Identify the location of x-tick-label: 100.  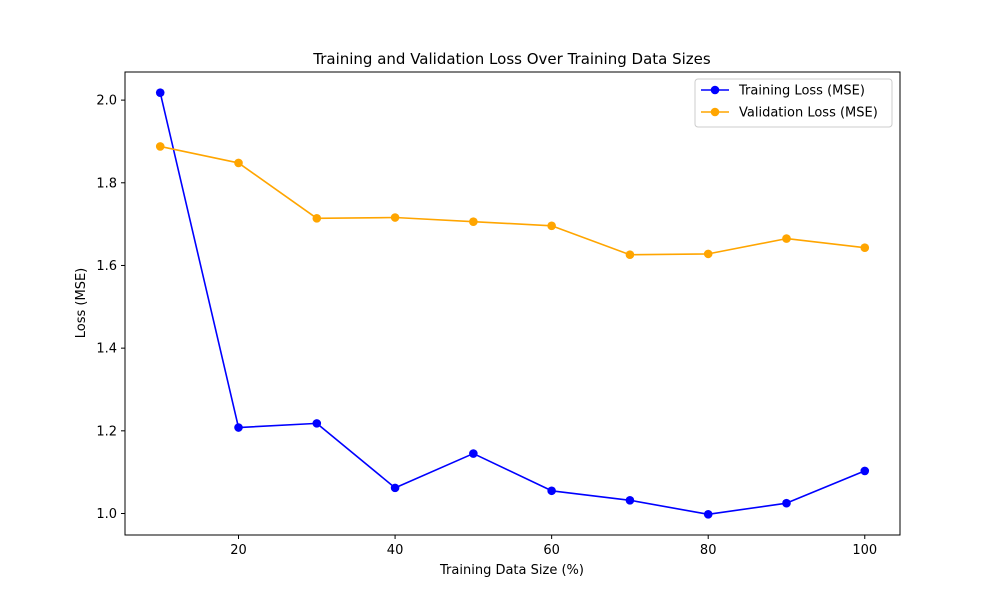
(864, 550).